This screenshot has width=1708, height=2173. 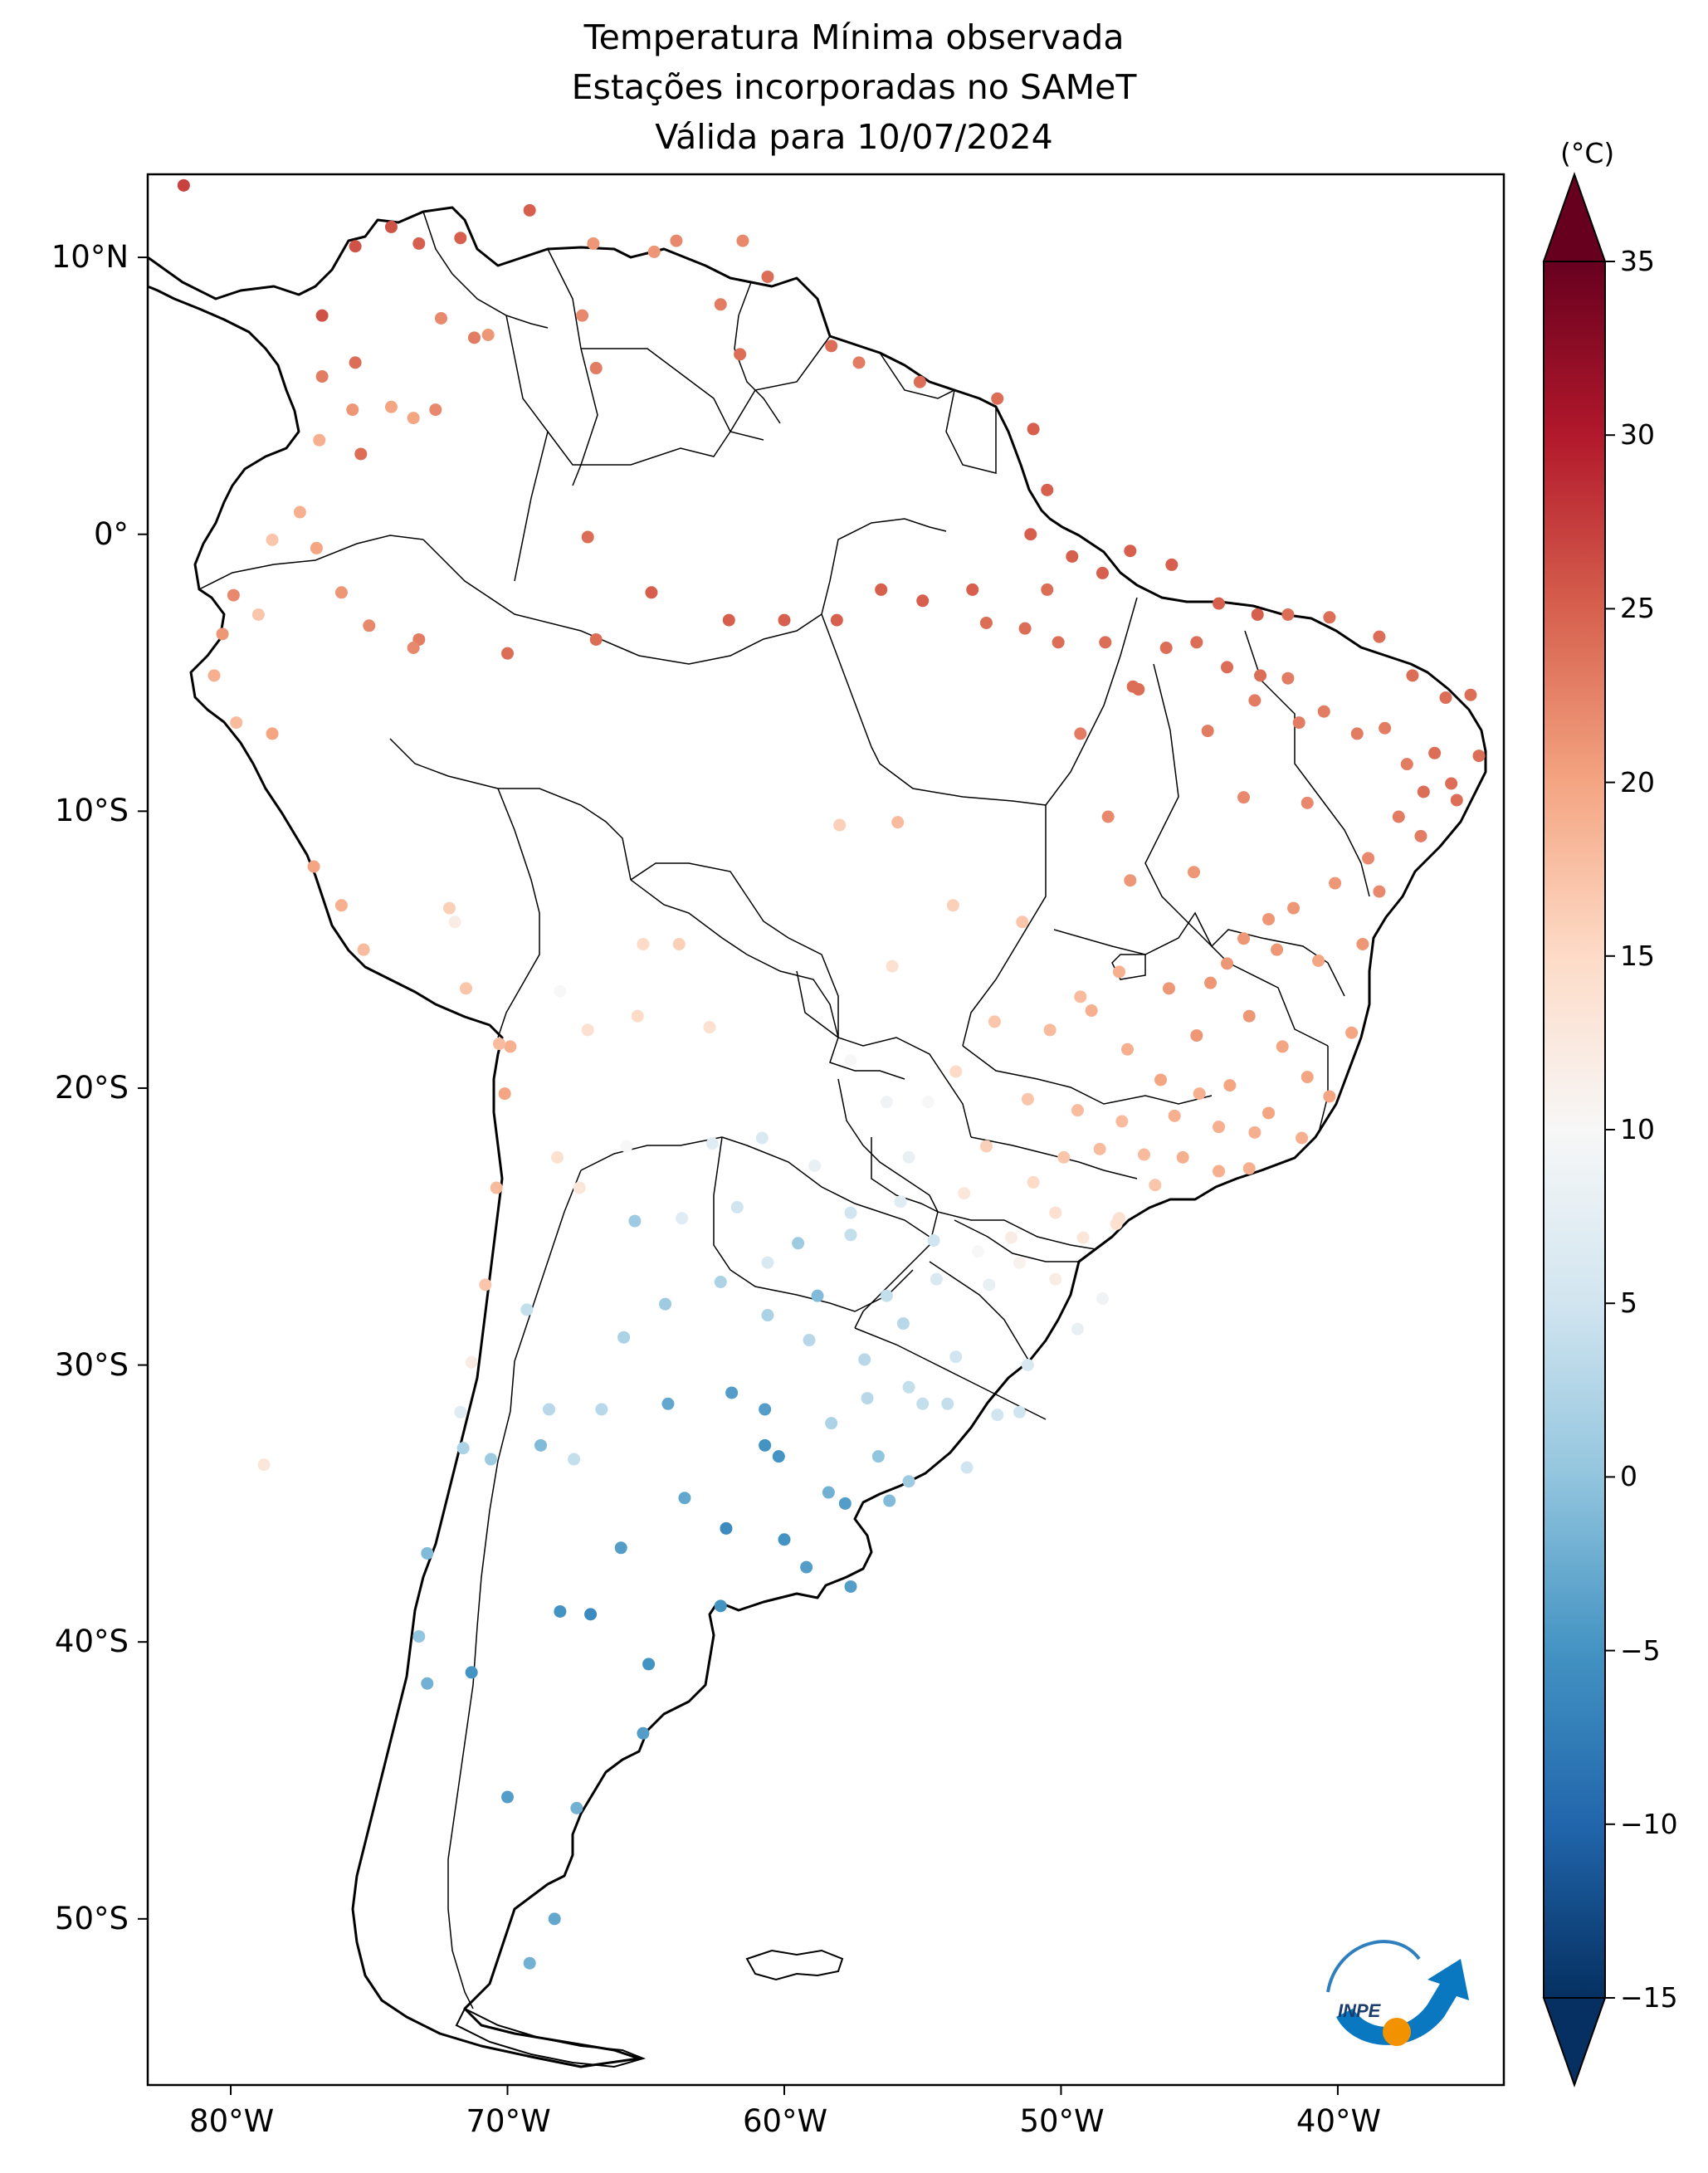 I want to click on y-tick-label: 40°S, so click(x=91, y=1642).